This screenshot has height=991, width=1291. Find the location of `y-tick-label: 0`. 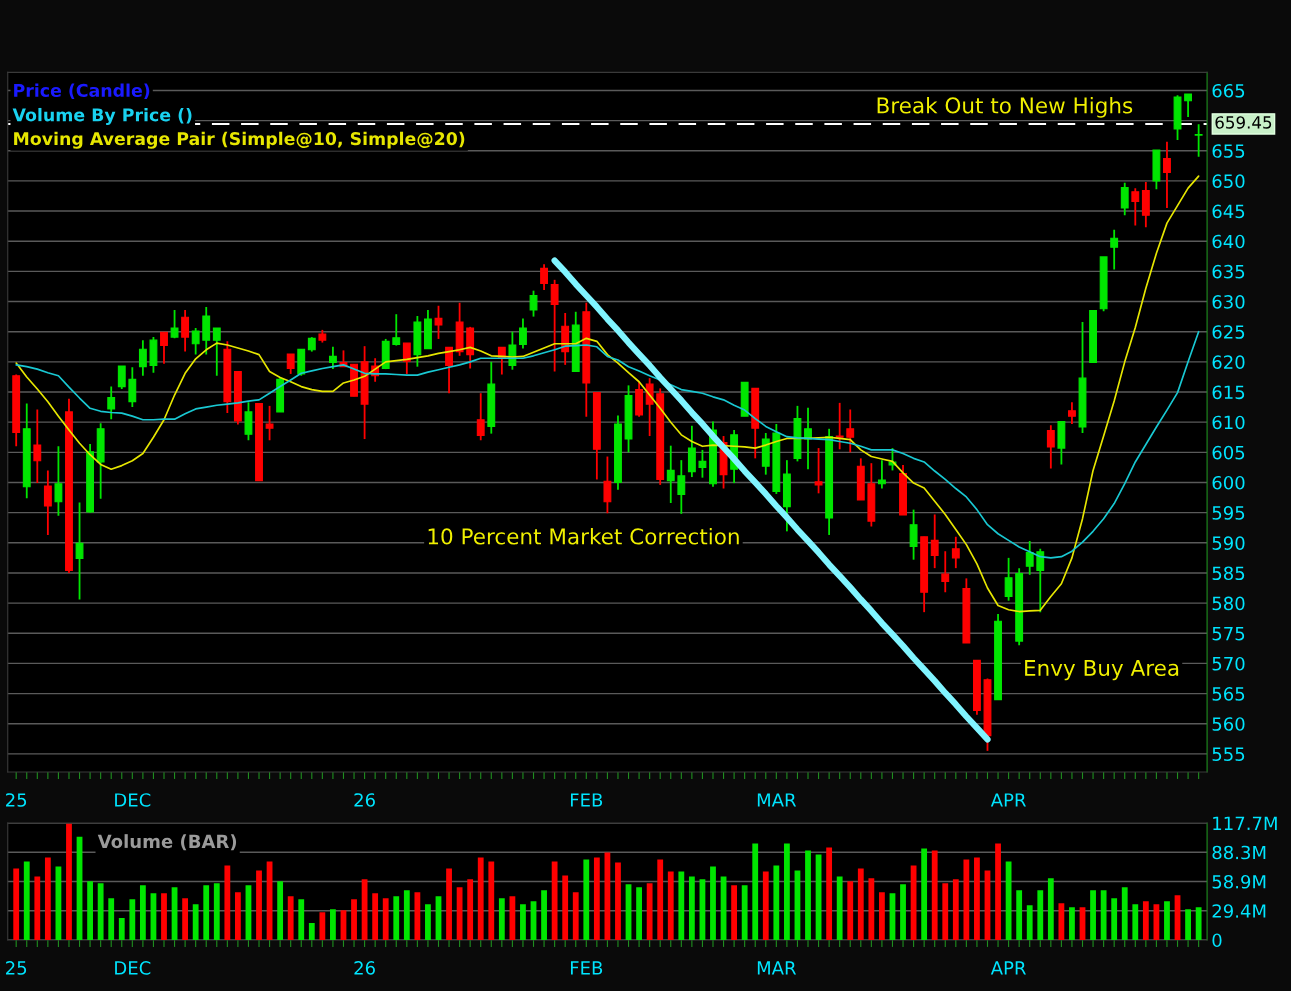

y-tick-label: 0 is located at coordinates (1217, 940).